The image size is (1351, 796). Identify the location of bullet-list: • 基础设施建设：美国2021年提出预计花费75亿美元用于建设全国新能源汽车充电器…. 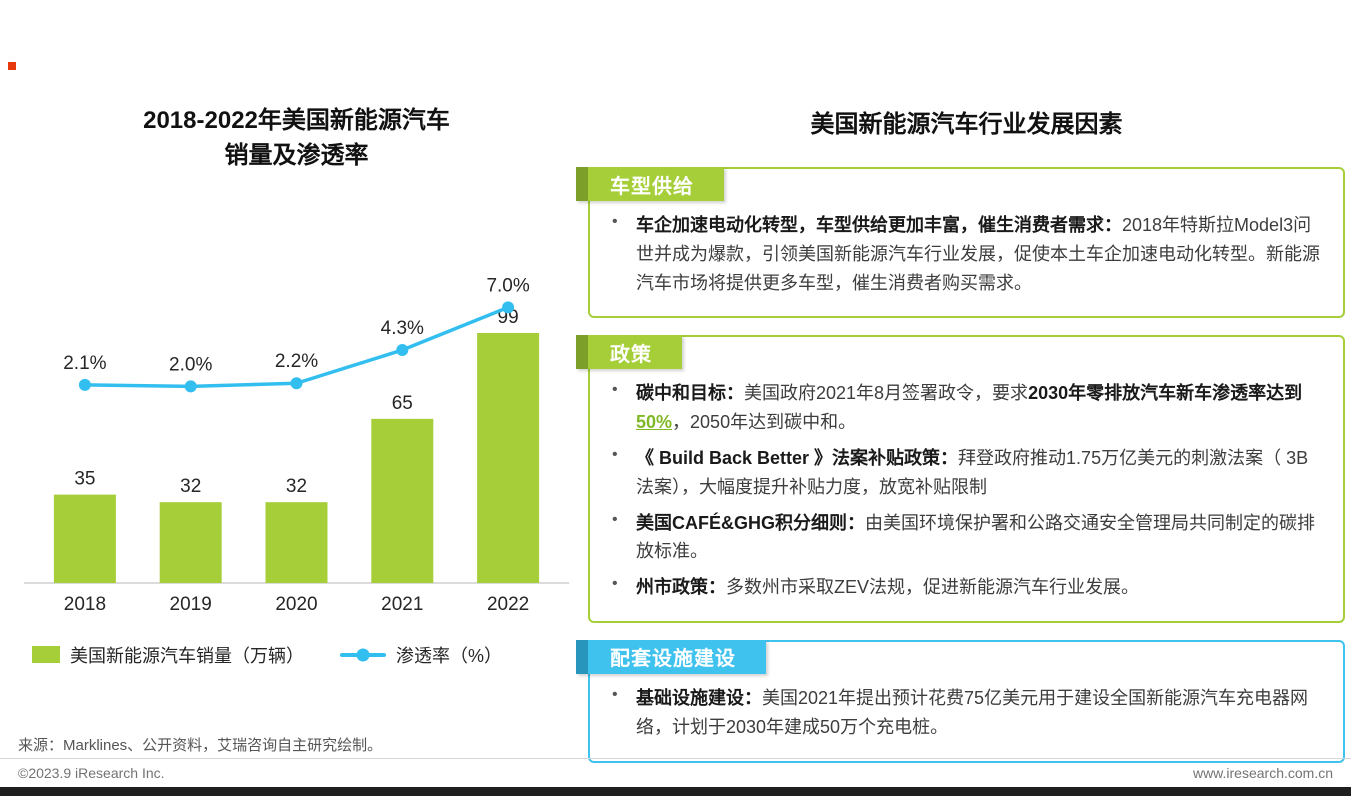
(968, 713).